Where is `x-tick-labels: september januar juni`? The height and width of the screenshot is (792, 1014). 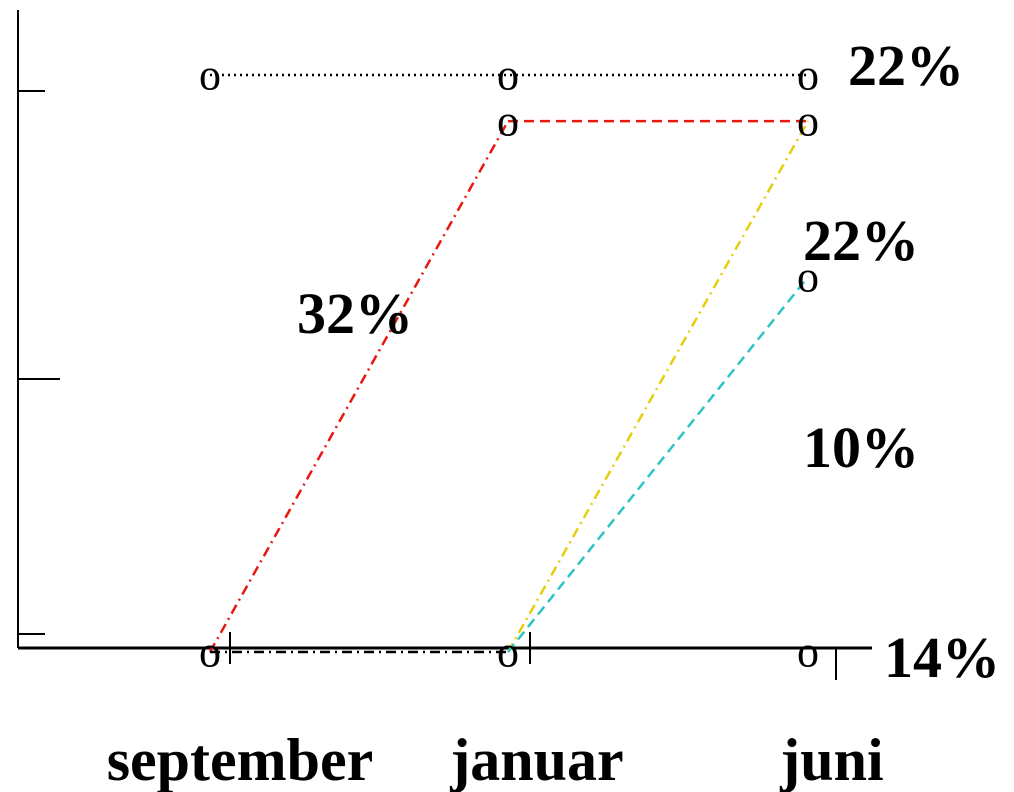
x-tick-labels: september januar juni is located at coordinates (495, 759).